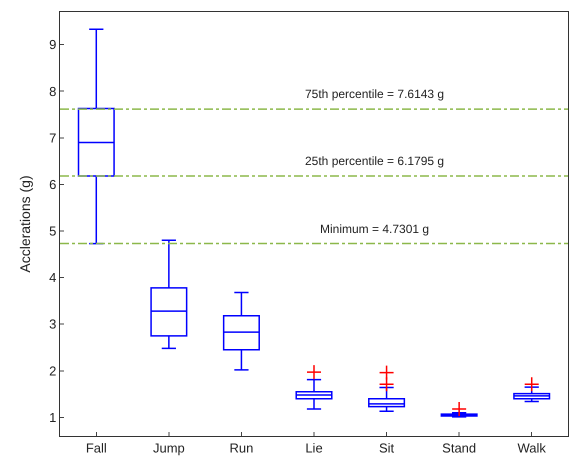 This screenshot has width=576, height=468. I want to click on y-tick-label: 5, so click(52, 231).